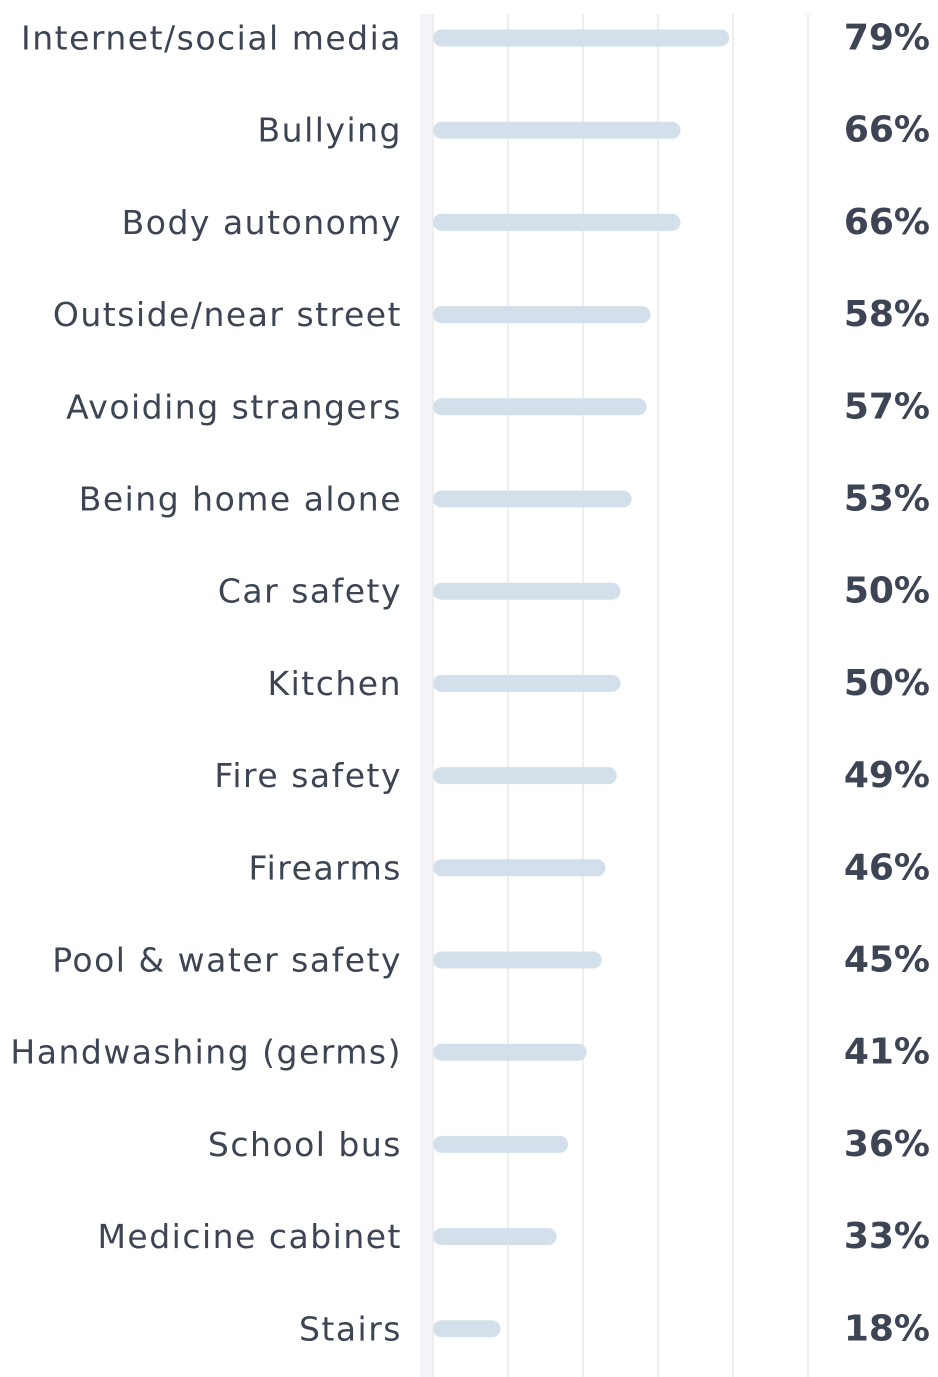  I want to click on category-label: Internet/social media, so click(211, 38).